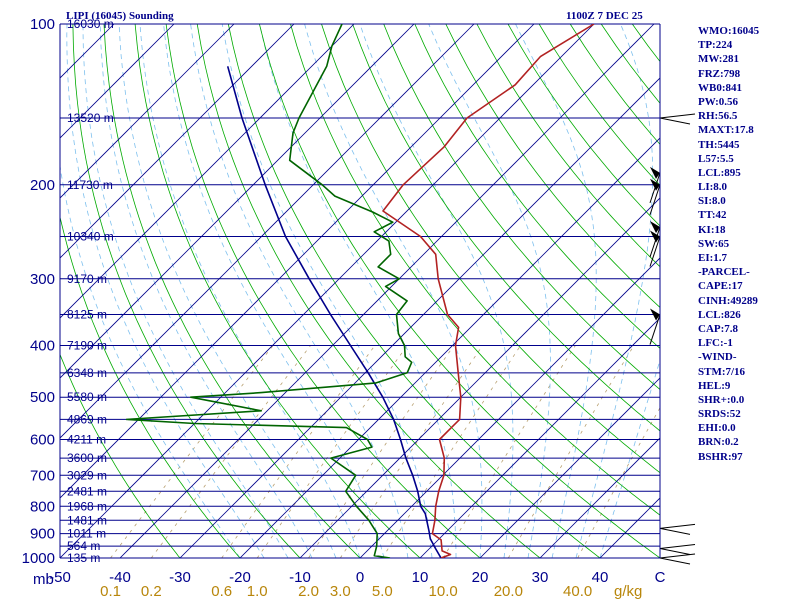 The height and width of the screenshot is (600, 800). I want to click on index-item: EHI:0.0, so click(717, 428).